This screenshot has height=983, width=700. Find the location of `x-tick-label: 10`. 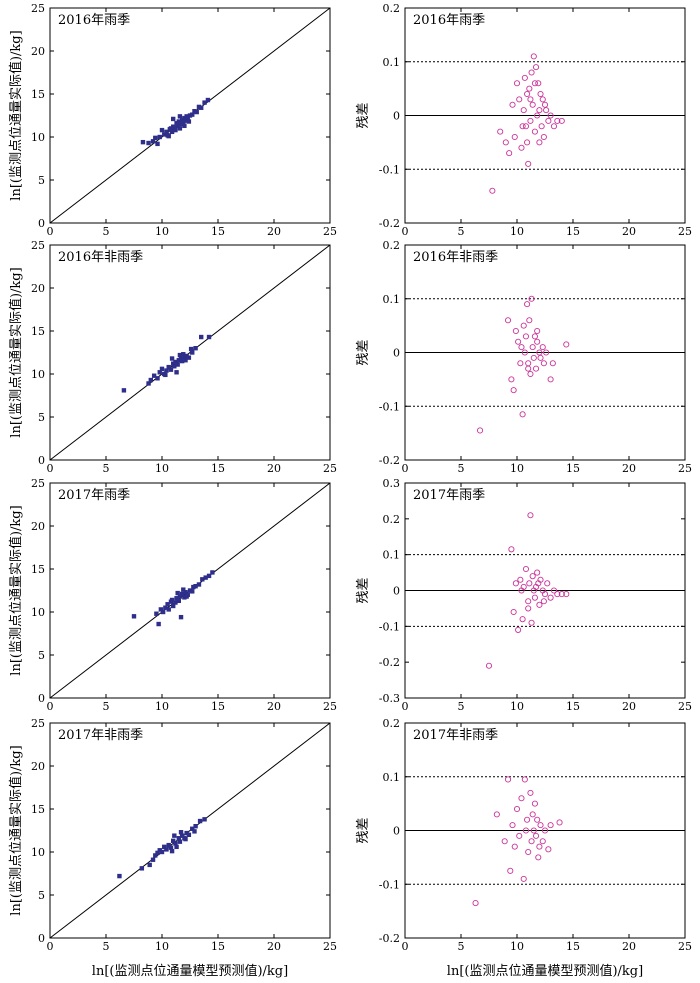

x-tick-label: 10 is located at coordinates (162, 468).